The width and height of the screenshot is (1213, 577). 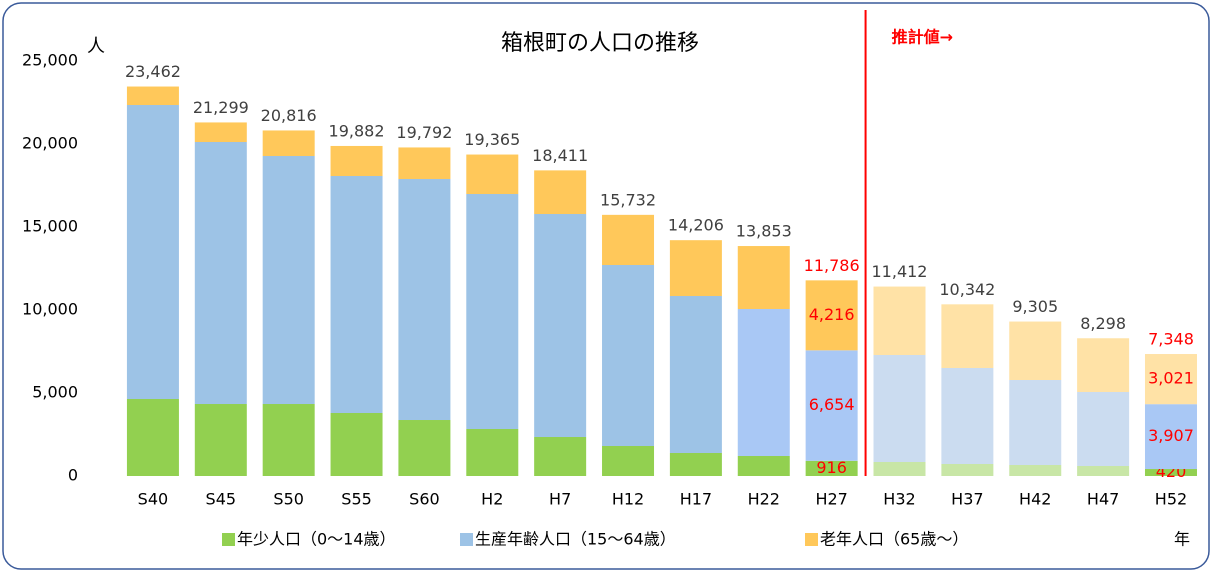 I want to click on total-label: 20,816, so click(x=289, y=115).